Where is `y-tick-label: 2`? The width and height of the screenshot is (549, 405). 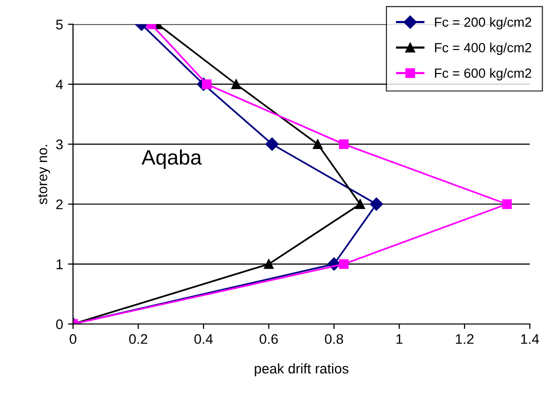 y-tick-label: 2 is located at coordinates (59, 204).